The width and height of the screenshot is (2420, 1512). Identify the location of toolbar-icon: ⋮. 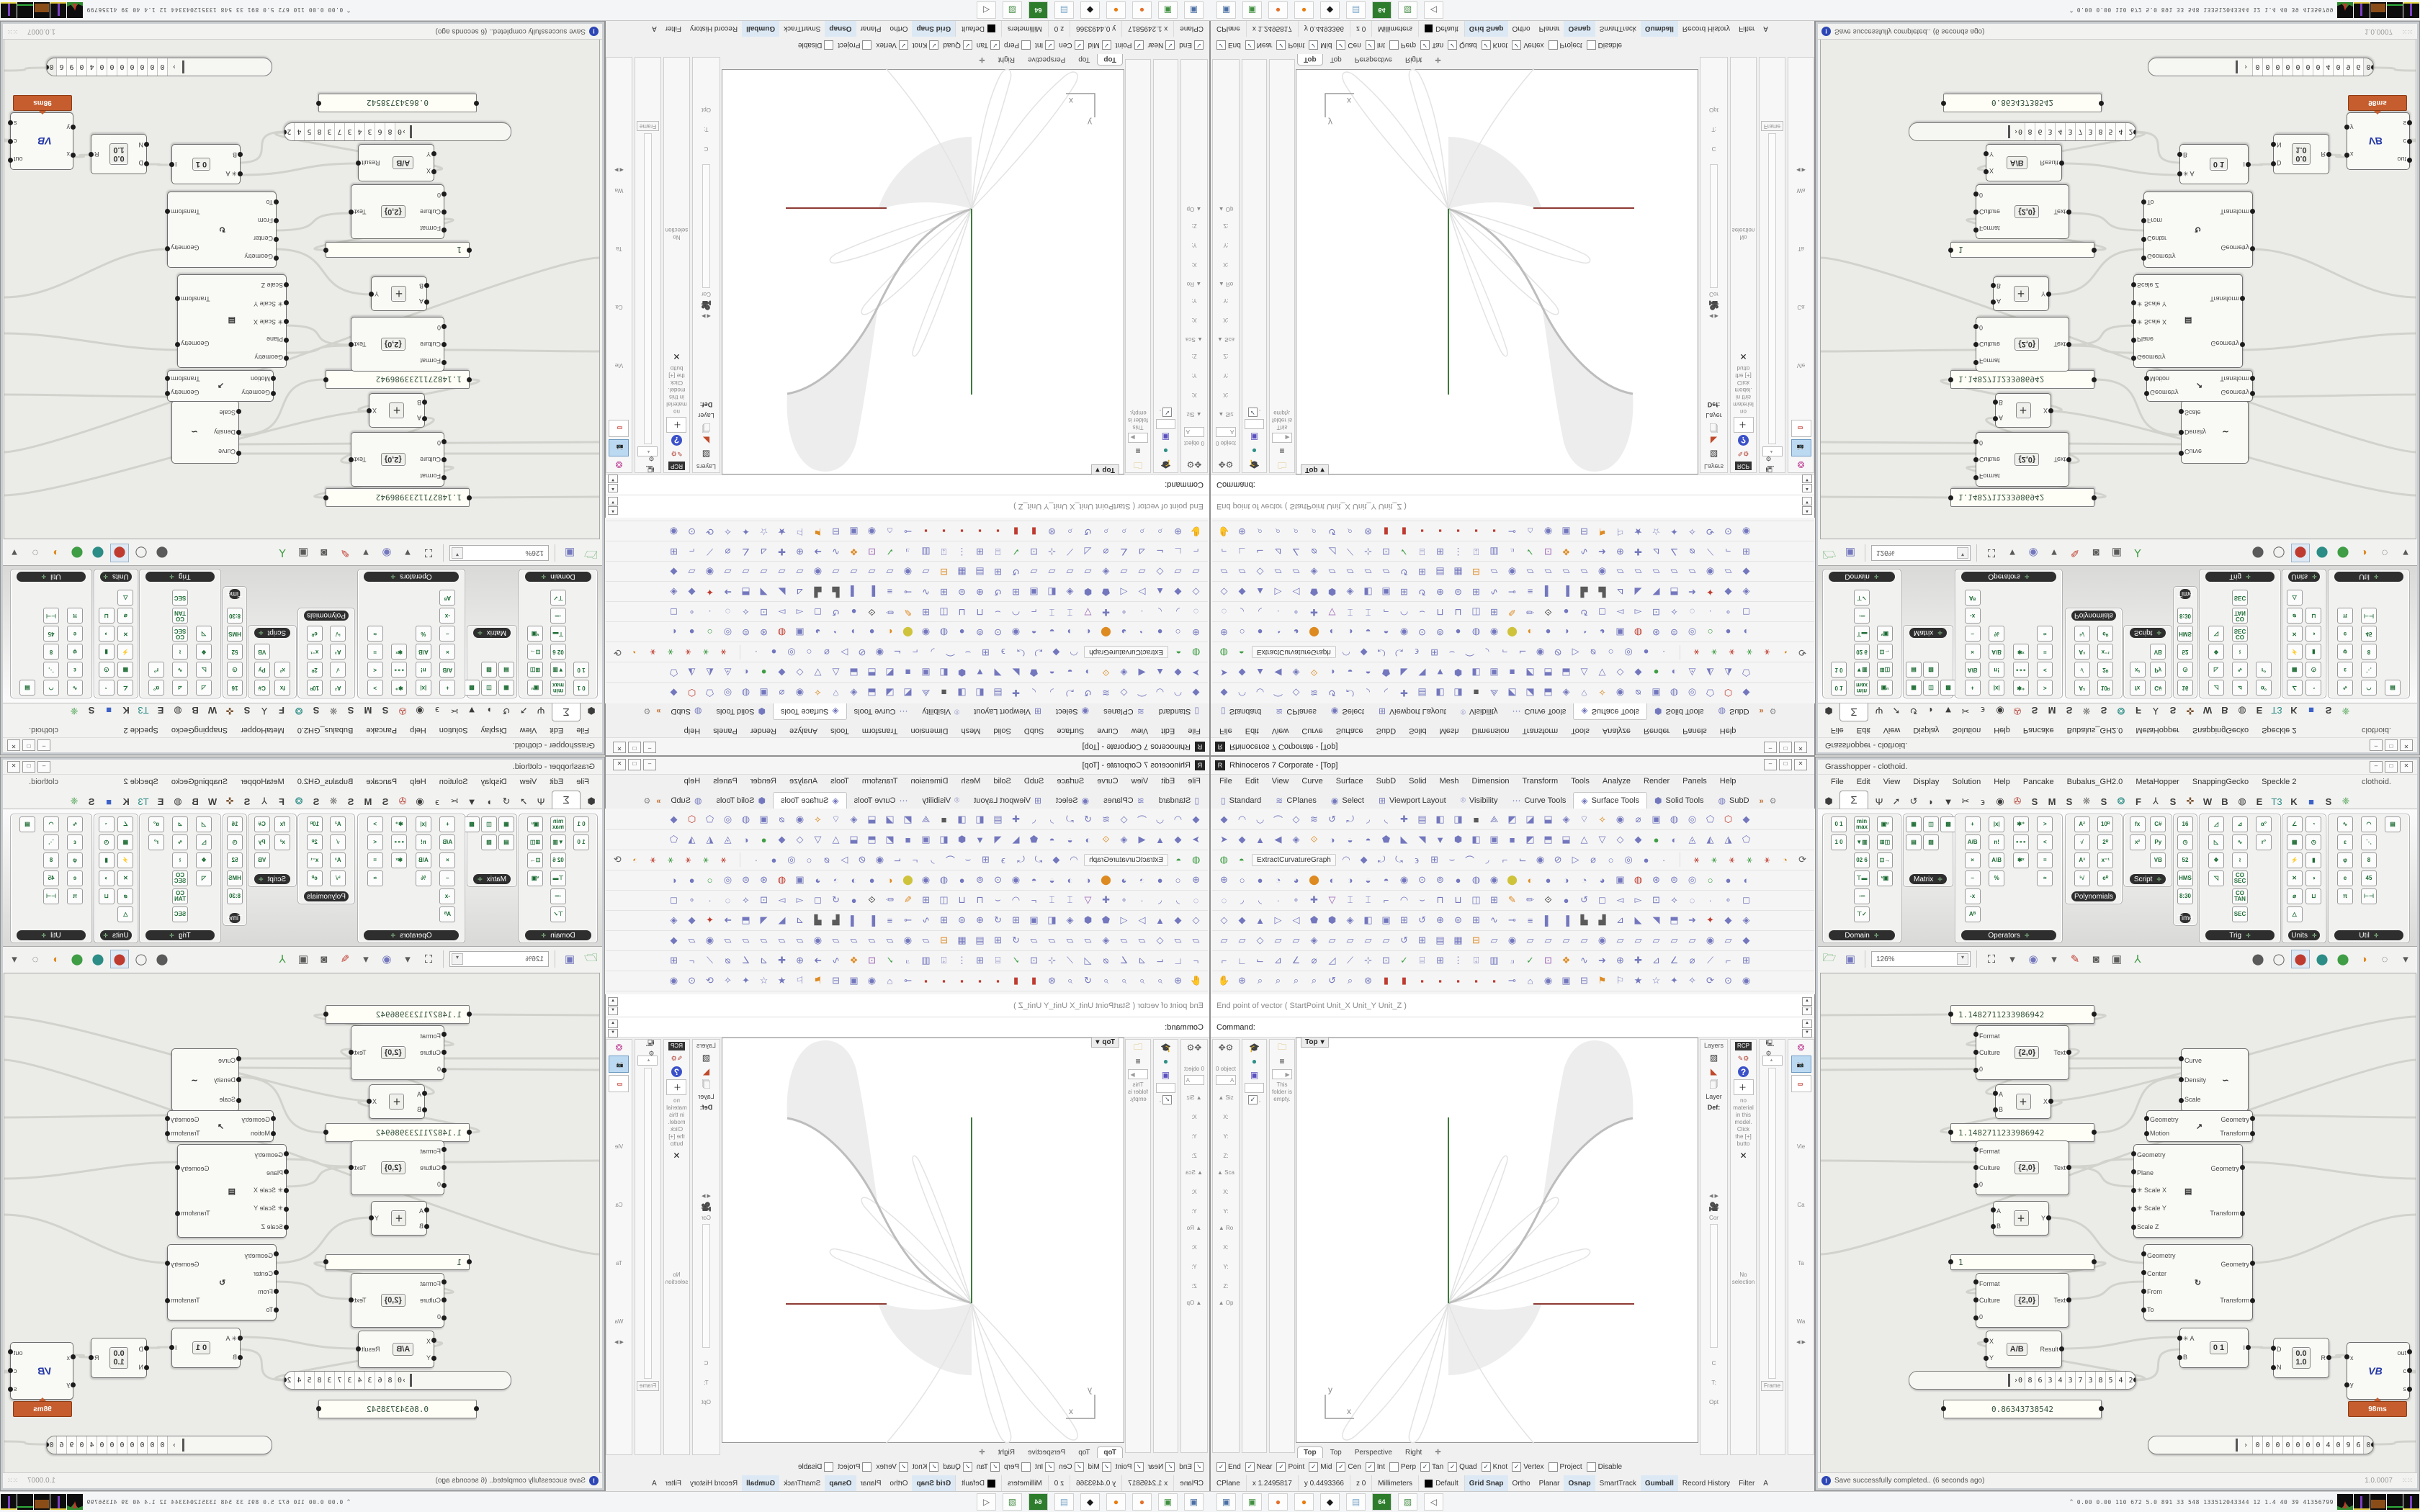
(962, 551).